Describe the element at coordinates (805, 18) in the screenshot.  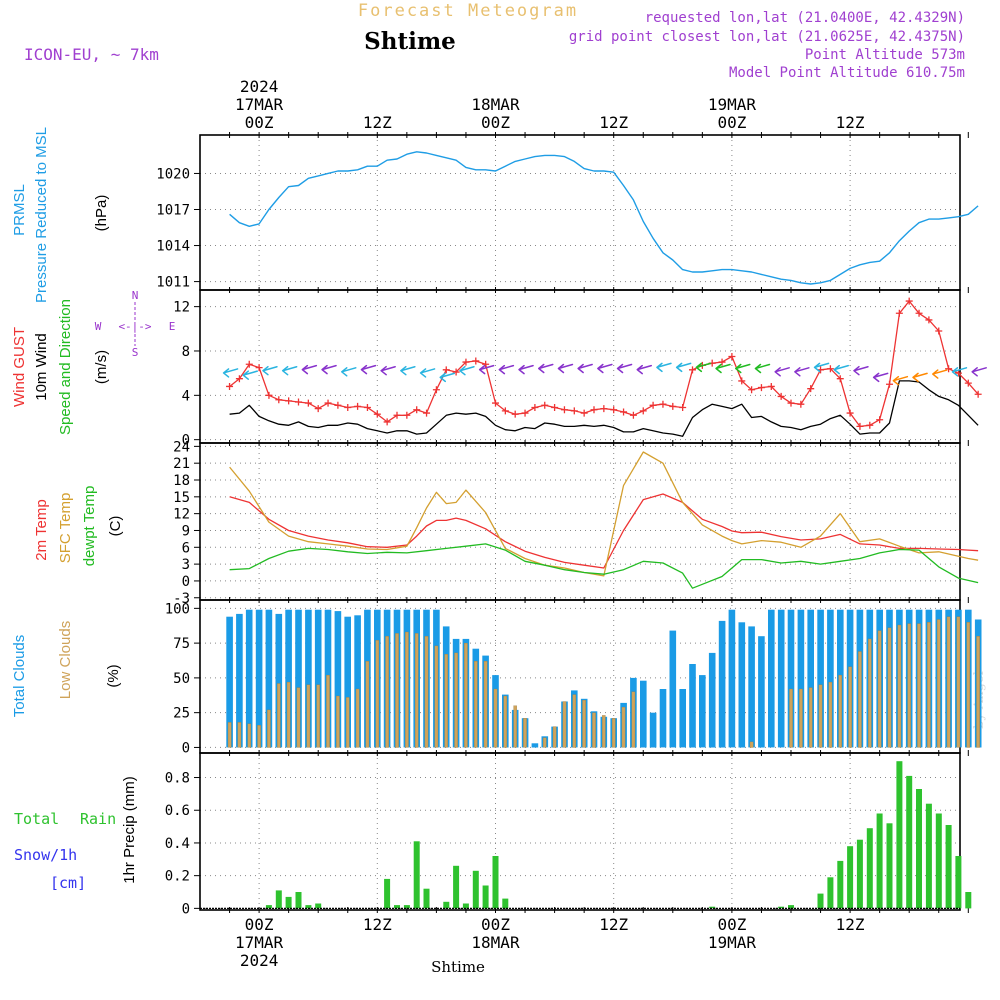
I see `requested-lonlat: requested lon,lat (21.0400E, 42.4329N)` at that location.